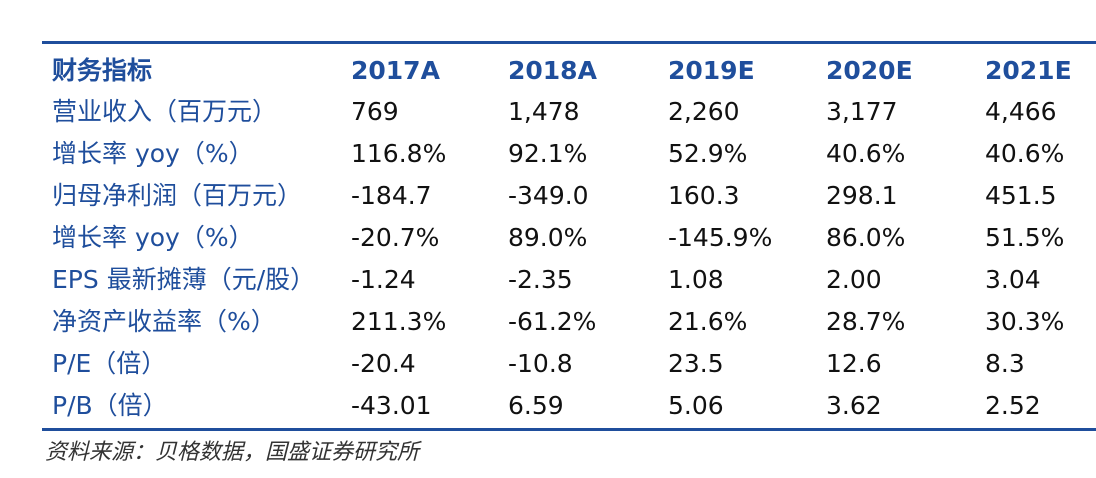 The width and height of the screenshot is (1096, 478). Describe the element at coordinates (1013, 279) in the screenshot. I see `table-cell: 3.04` at that location.